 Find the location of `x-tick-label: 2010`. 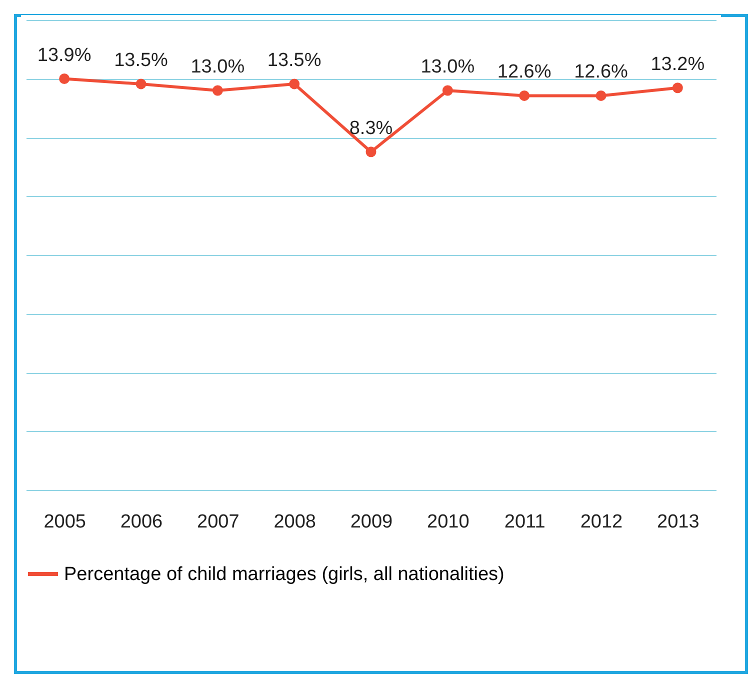

x-tick-label: 2010 is located at coordinates (448, 522).